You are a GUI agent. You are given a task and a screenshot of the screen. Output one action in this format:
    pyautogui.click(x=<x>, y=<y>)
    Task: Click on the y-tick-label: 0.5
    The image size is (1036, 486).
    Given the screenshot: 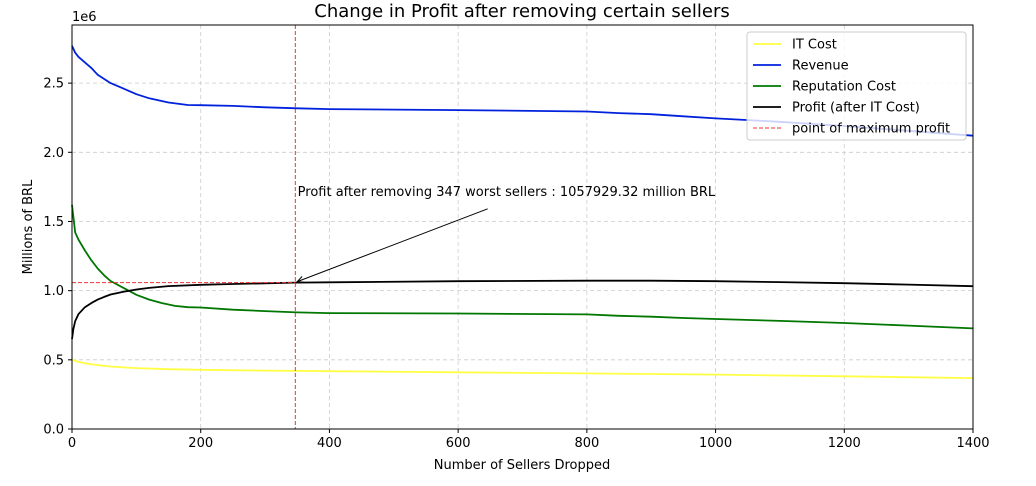 What is the action you would take?
    pyautogui.click(x=53, y=360)
    